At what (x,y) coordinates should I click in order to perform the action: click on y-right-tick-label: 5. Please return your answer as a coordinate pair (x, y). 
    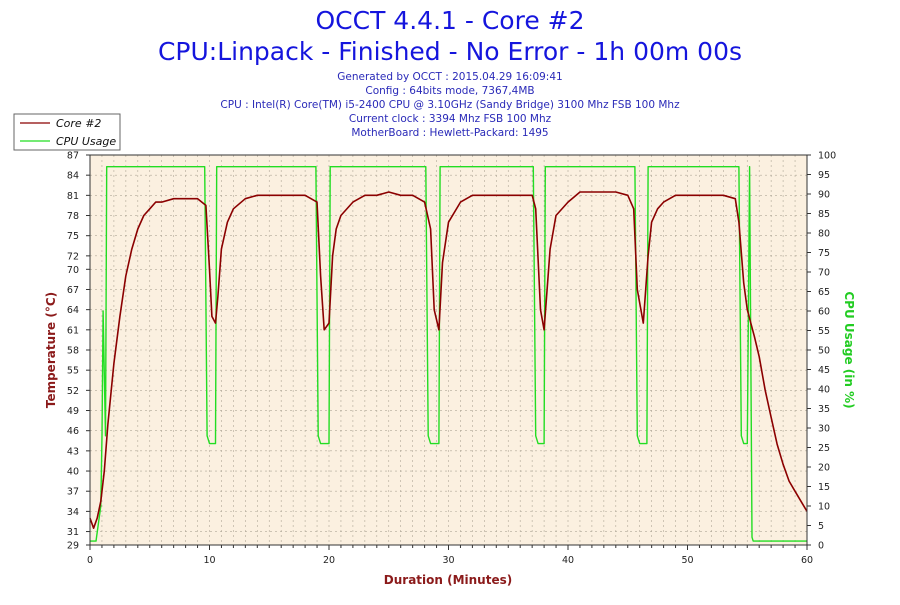
    Looking at the image, I should click on (821, 526).